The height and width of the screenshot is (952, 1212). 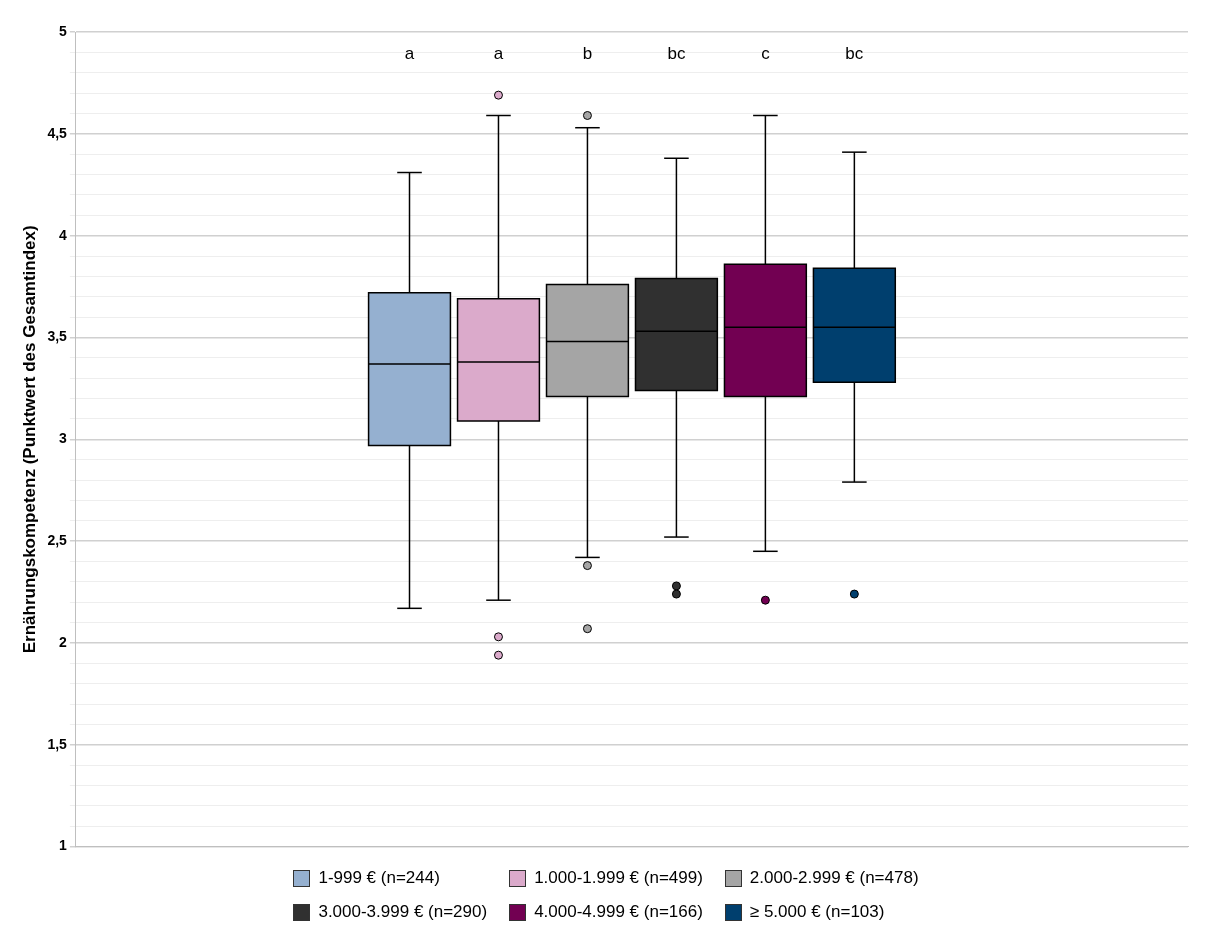 What do you see at coordinates (63, 234) in the screenshot?
I see `y-tick-label: 4` at bounding box center [63, 234].